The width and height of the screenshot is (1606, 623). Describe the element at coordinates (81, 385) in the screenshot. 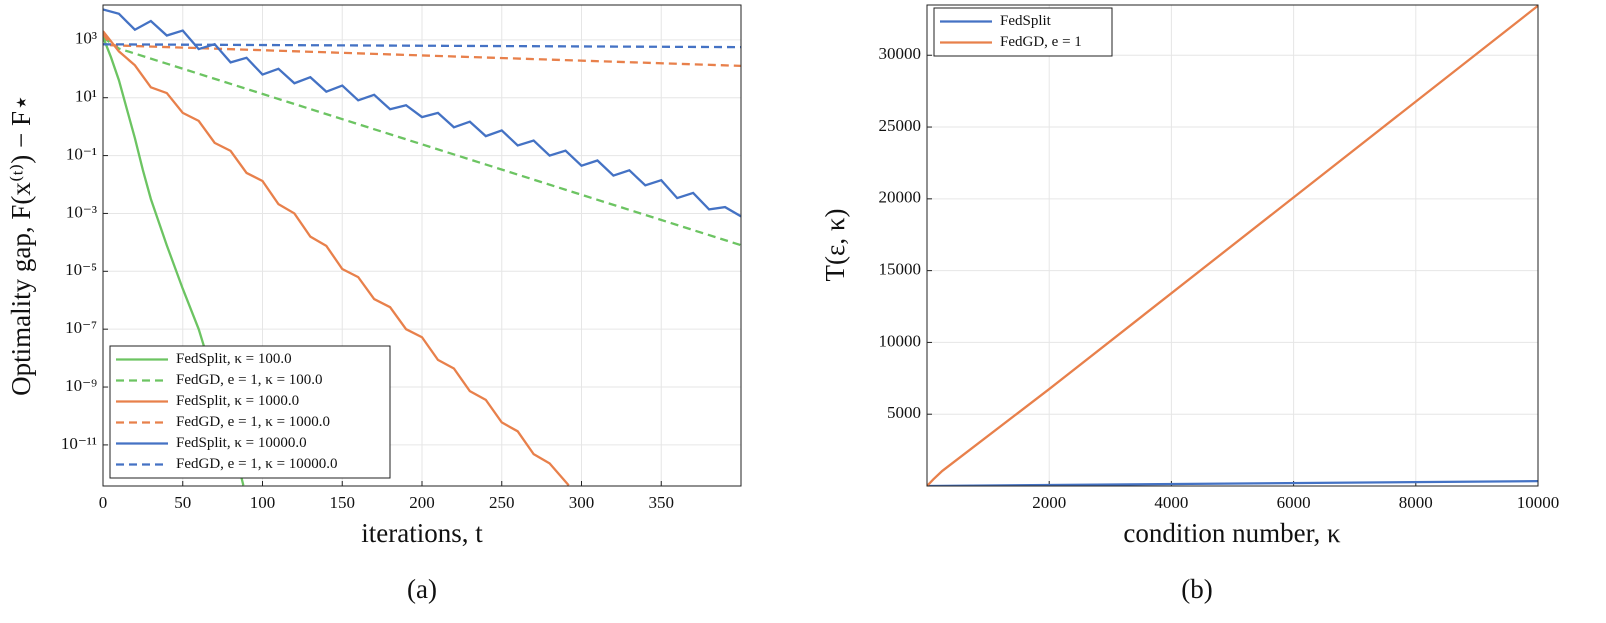

I see `y-tick-label: 10⁻⁹` at that location.